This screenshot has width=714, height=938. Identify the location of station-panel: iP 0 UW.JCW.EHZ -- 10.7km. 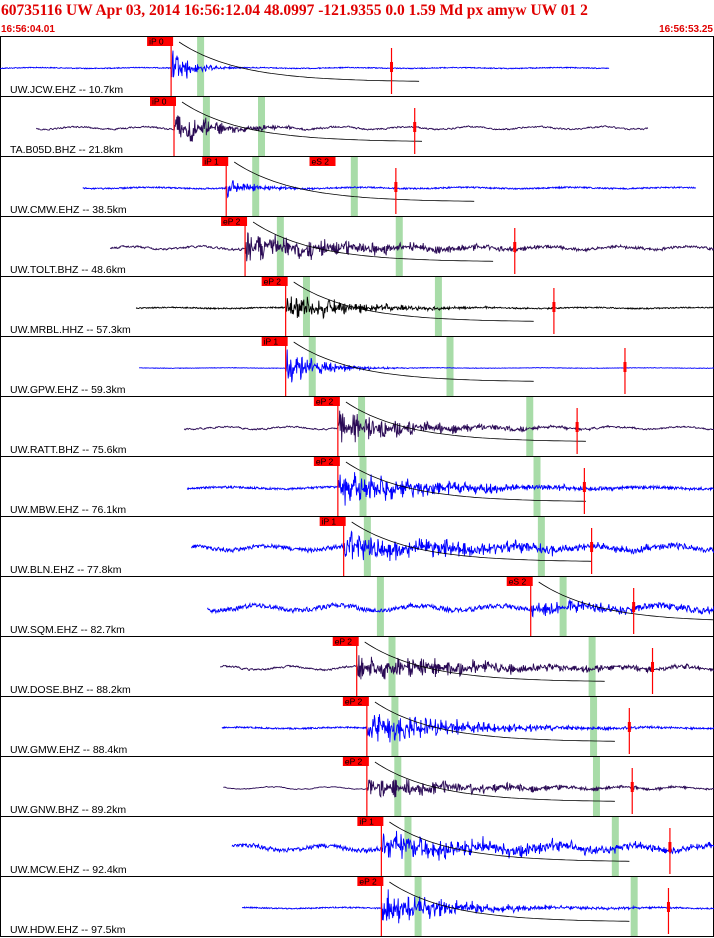
(305, 66).